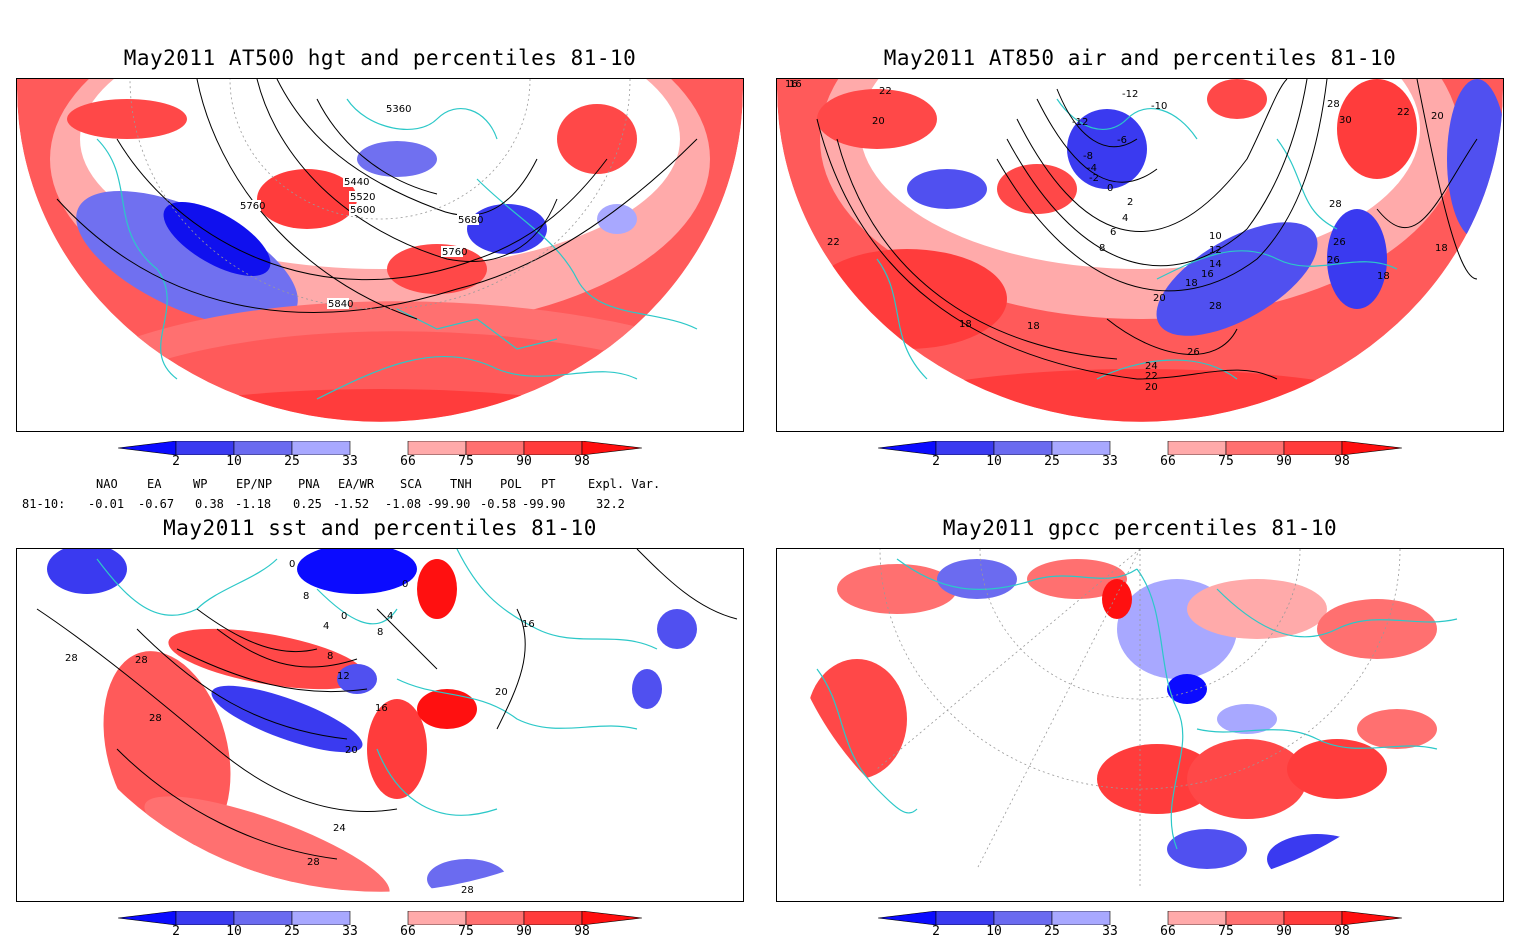 The width and height of the screenshot is (1520, 940). I want to click on index-name: EA, so click(154, 484).